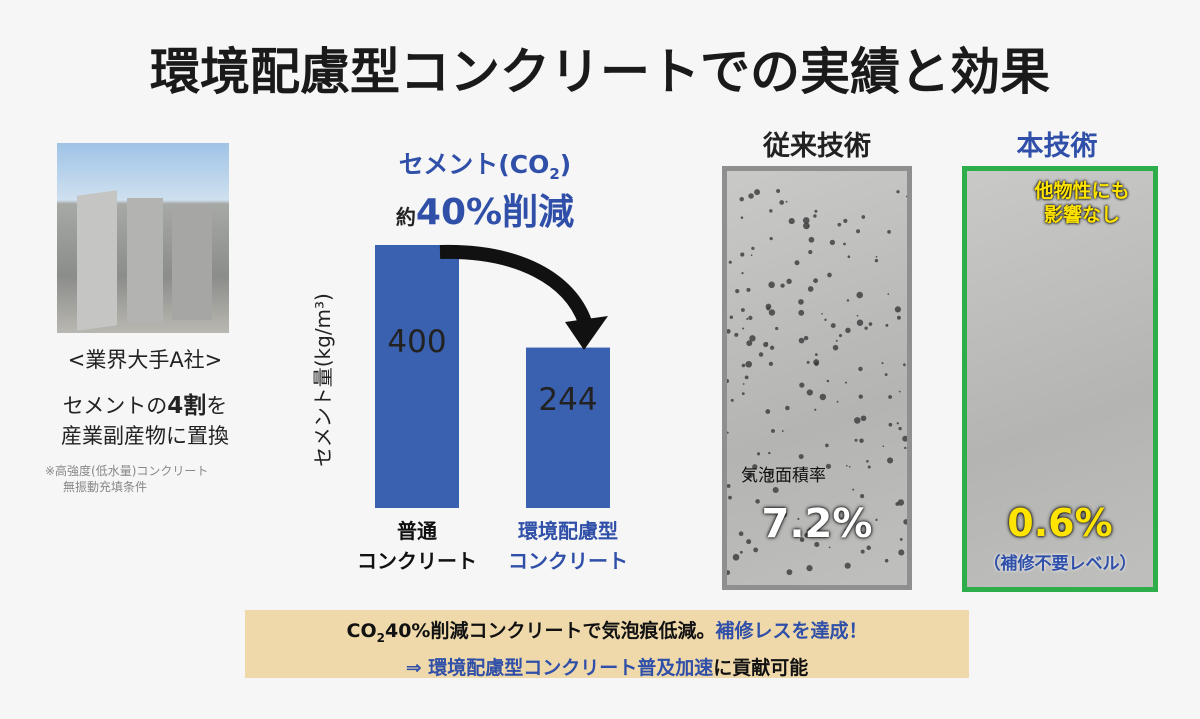  I want to click on panel-title: 従来技術, so click(817, 146).